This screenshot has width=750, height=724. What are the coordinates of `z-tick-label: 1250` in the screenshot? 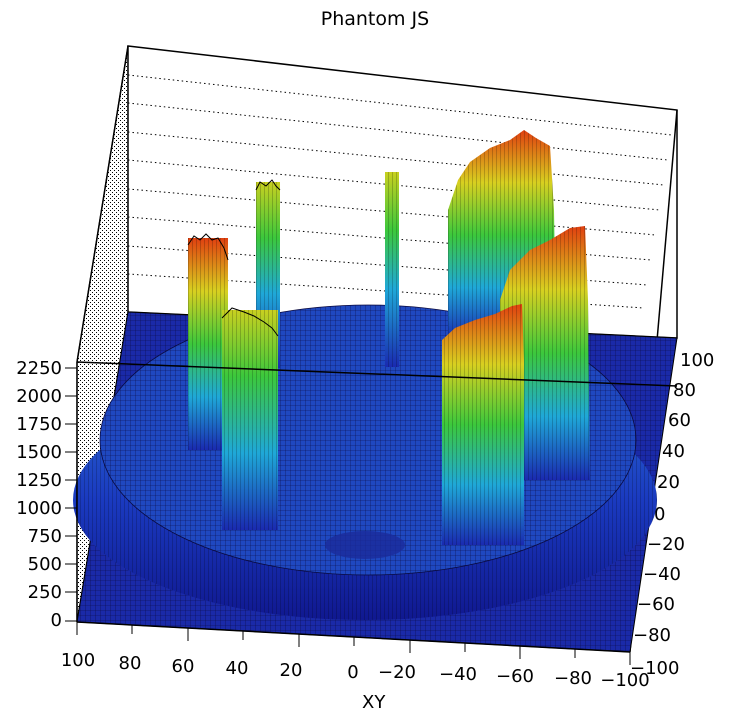 It's located at (39, 480).